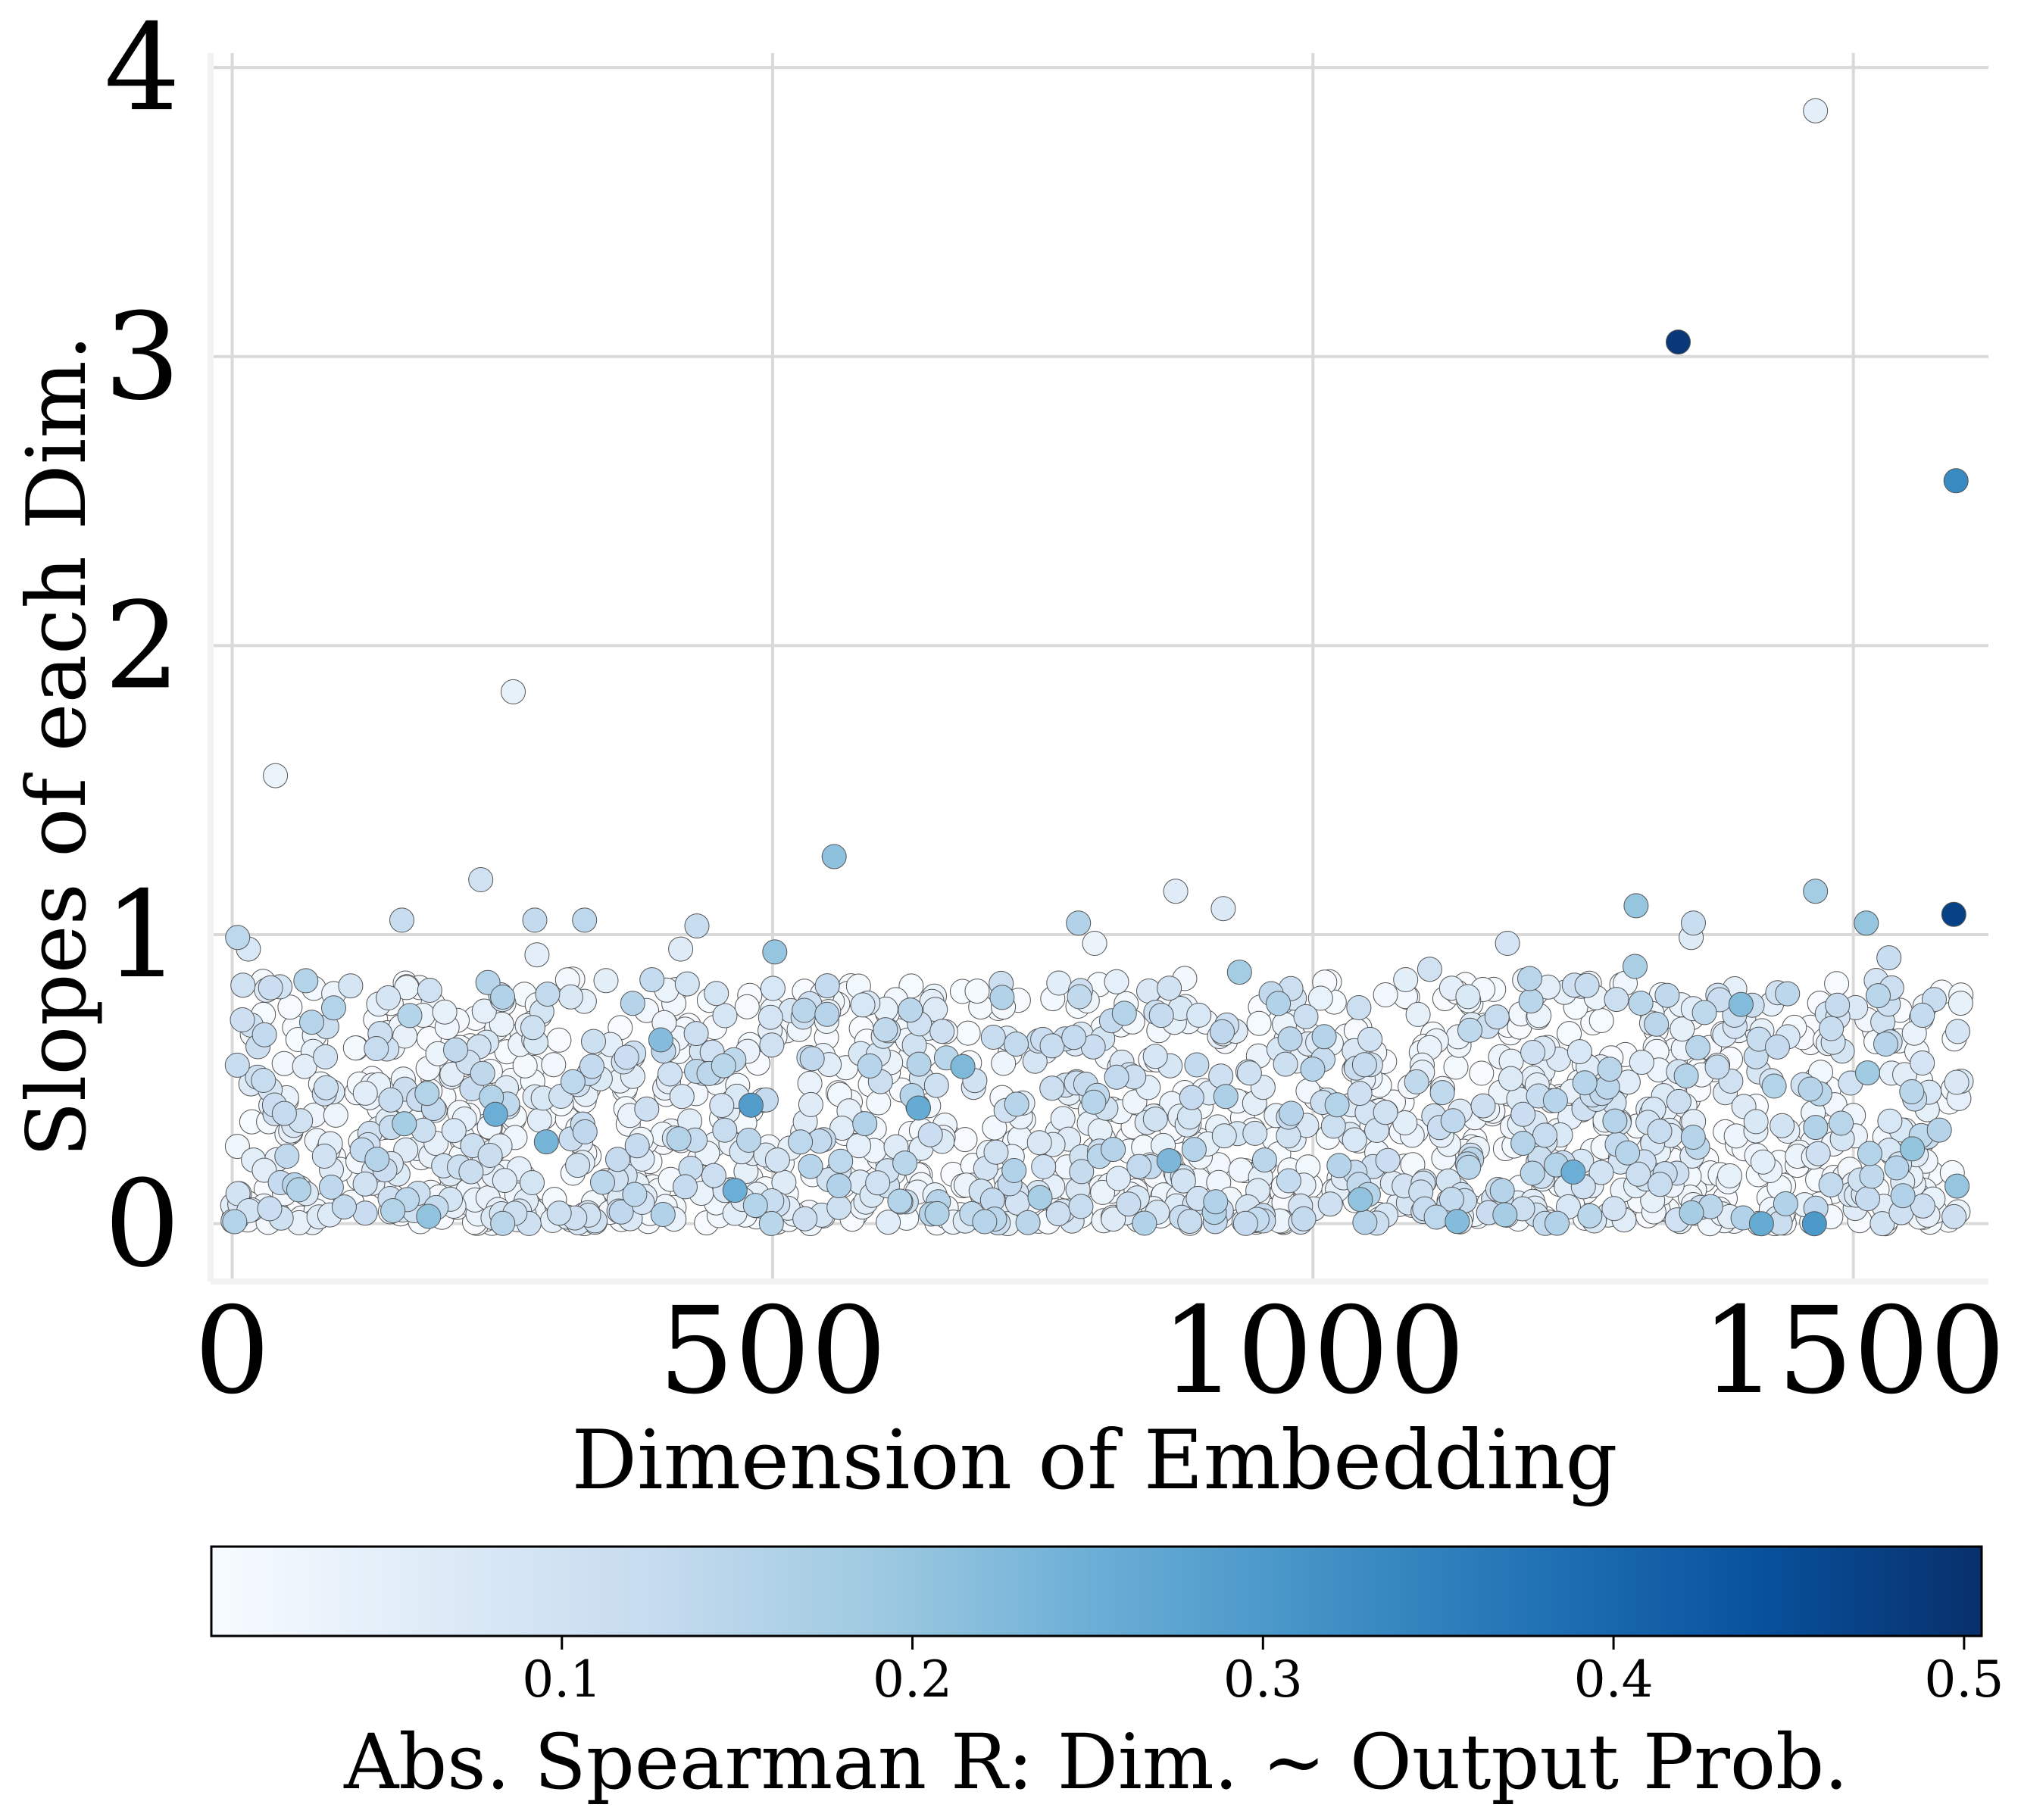  I want to click on colorbar-tick-label: 0.2, so click(912, 1680).